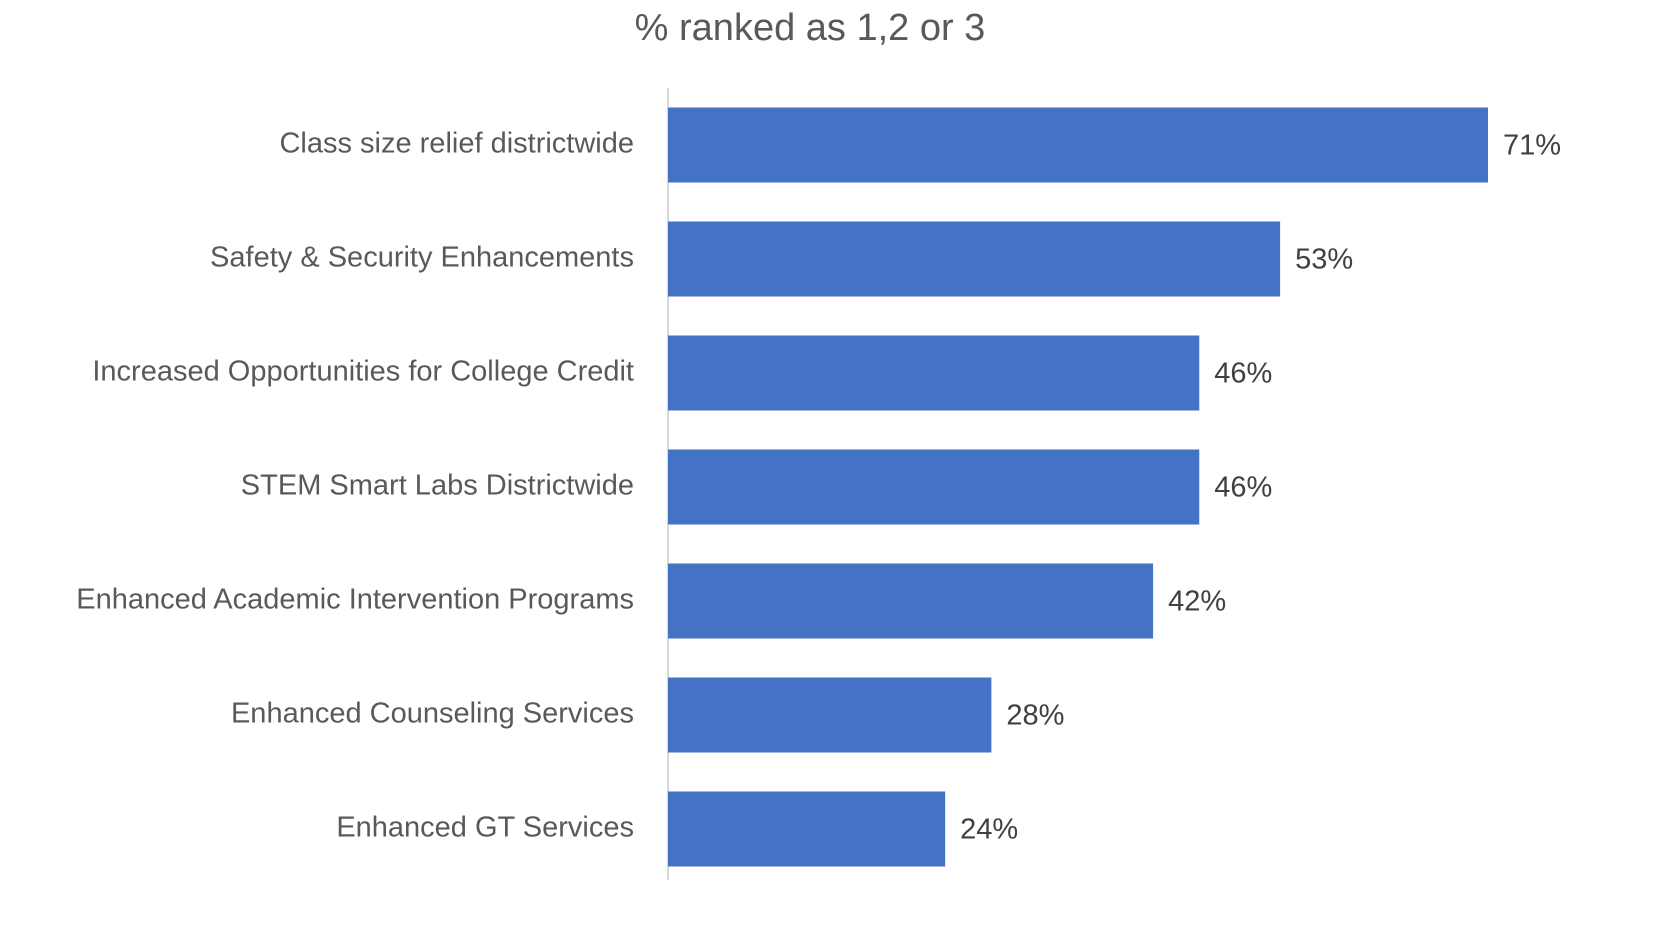  Describe the element at coordinates (1197, 602) in the screenshot. I see `value-label: 42%` at that location.